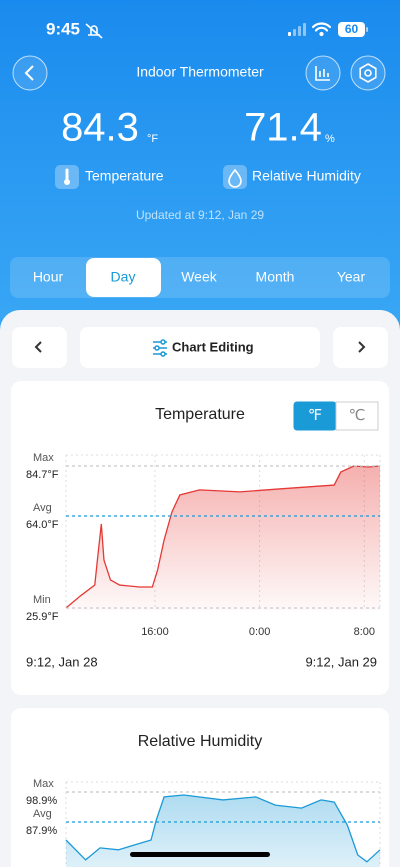 The image size is (400, 867). I want to click on x-tick-label: 16:00, so click(155, 632).